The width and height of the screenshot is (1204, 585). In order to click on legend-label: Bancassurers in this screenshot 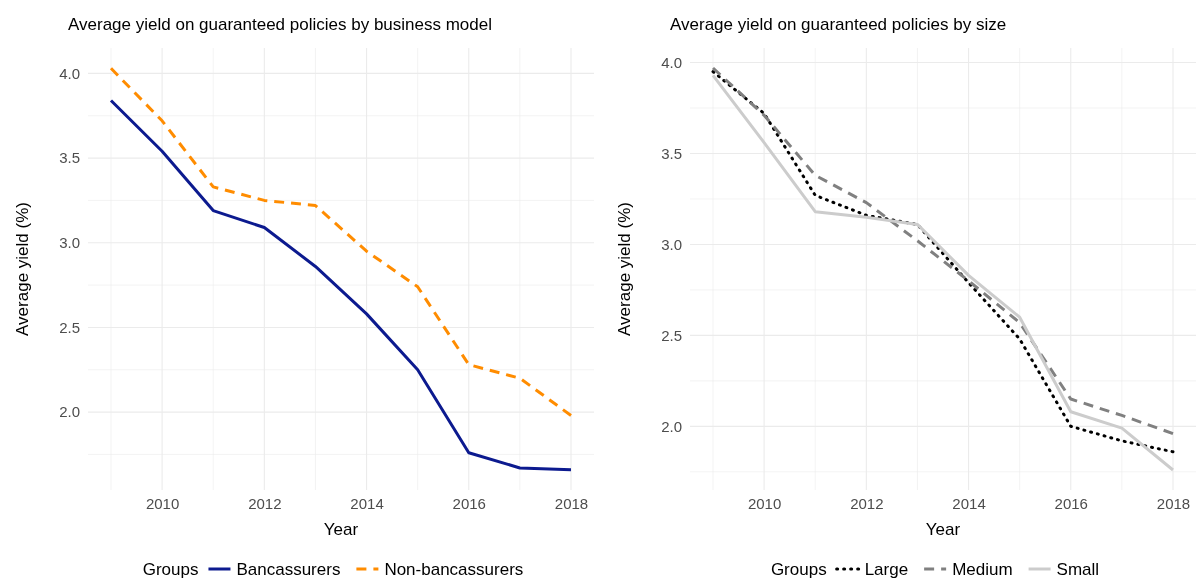, I will do `click(288, 569)`.